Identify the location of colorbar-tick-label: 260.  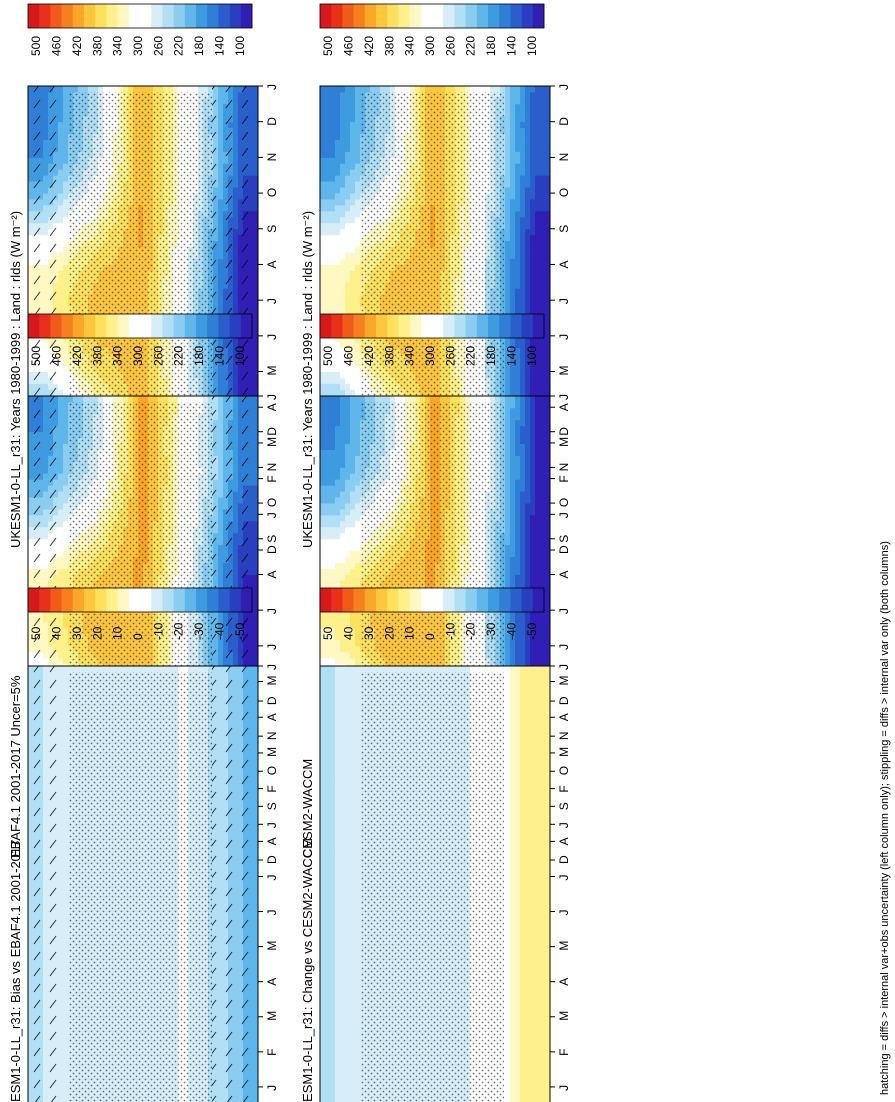
(158, 46).